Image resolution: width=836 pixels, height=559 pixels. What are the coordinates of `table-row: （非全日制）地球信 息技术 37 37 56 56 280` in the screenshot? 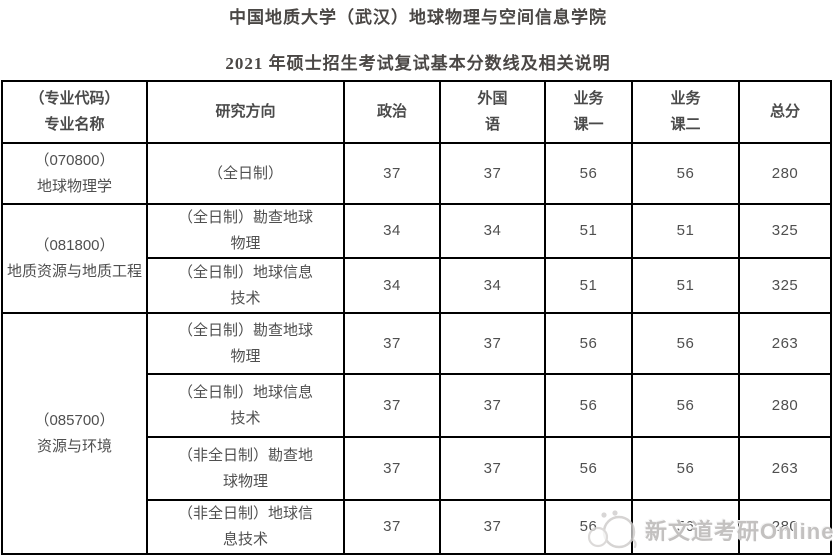 It's located at (417, 527).